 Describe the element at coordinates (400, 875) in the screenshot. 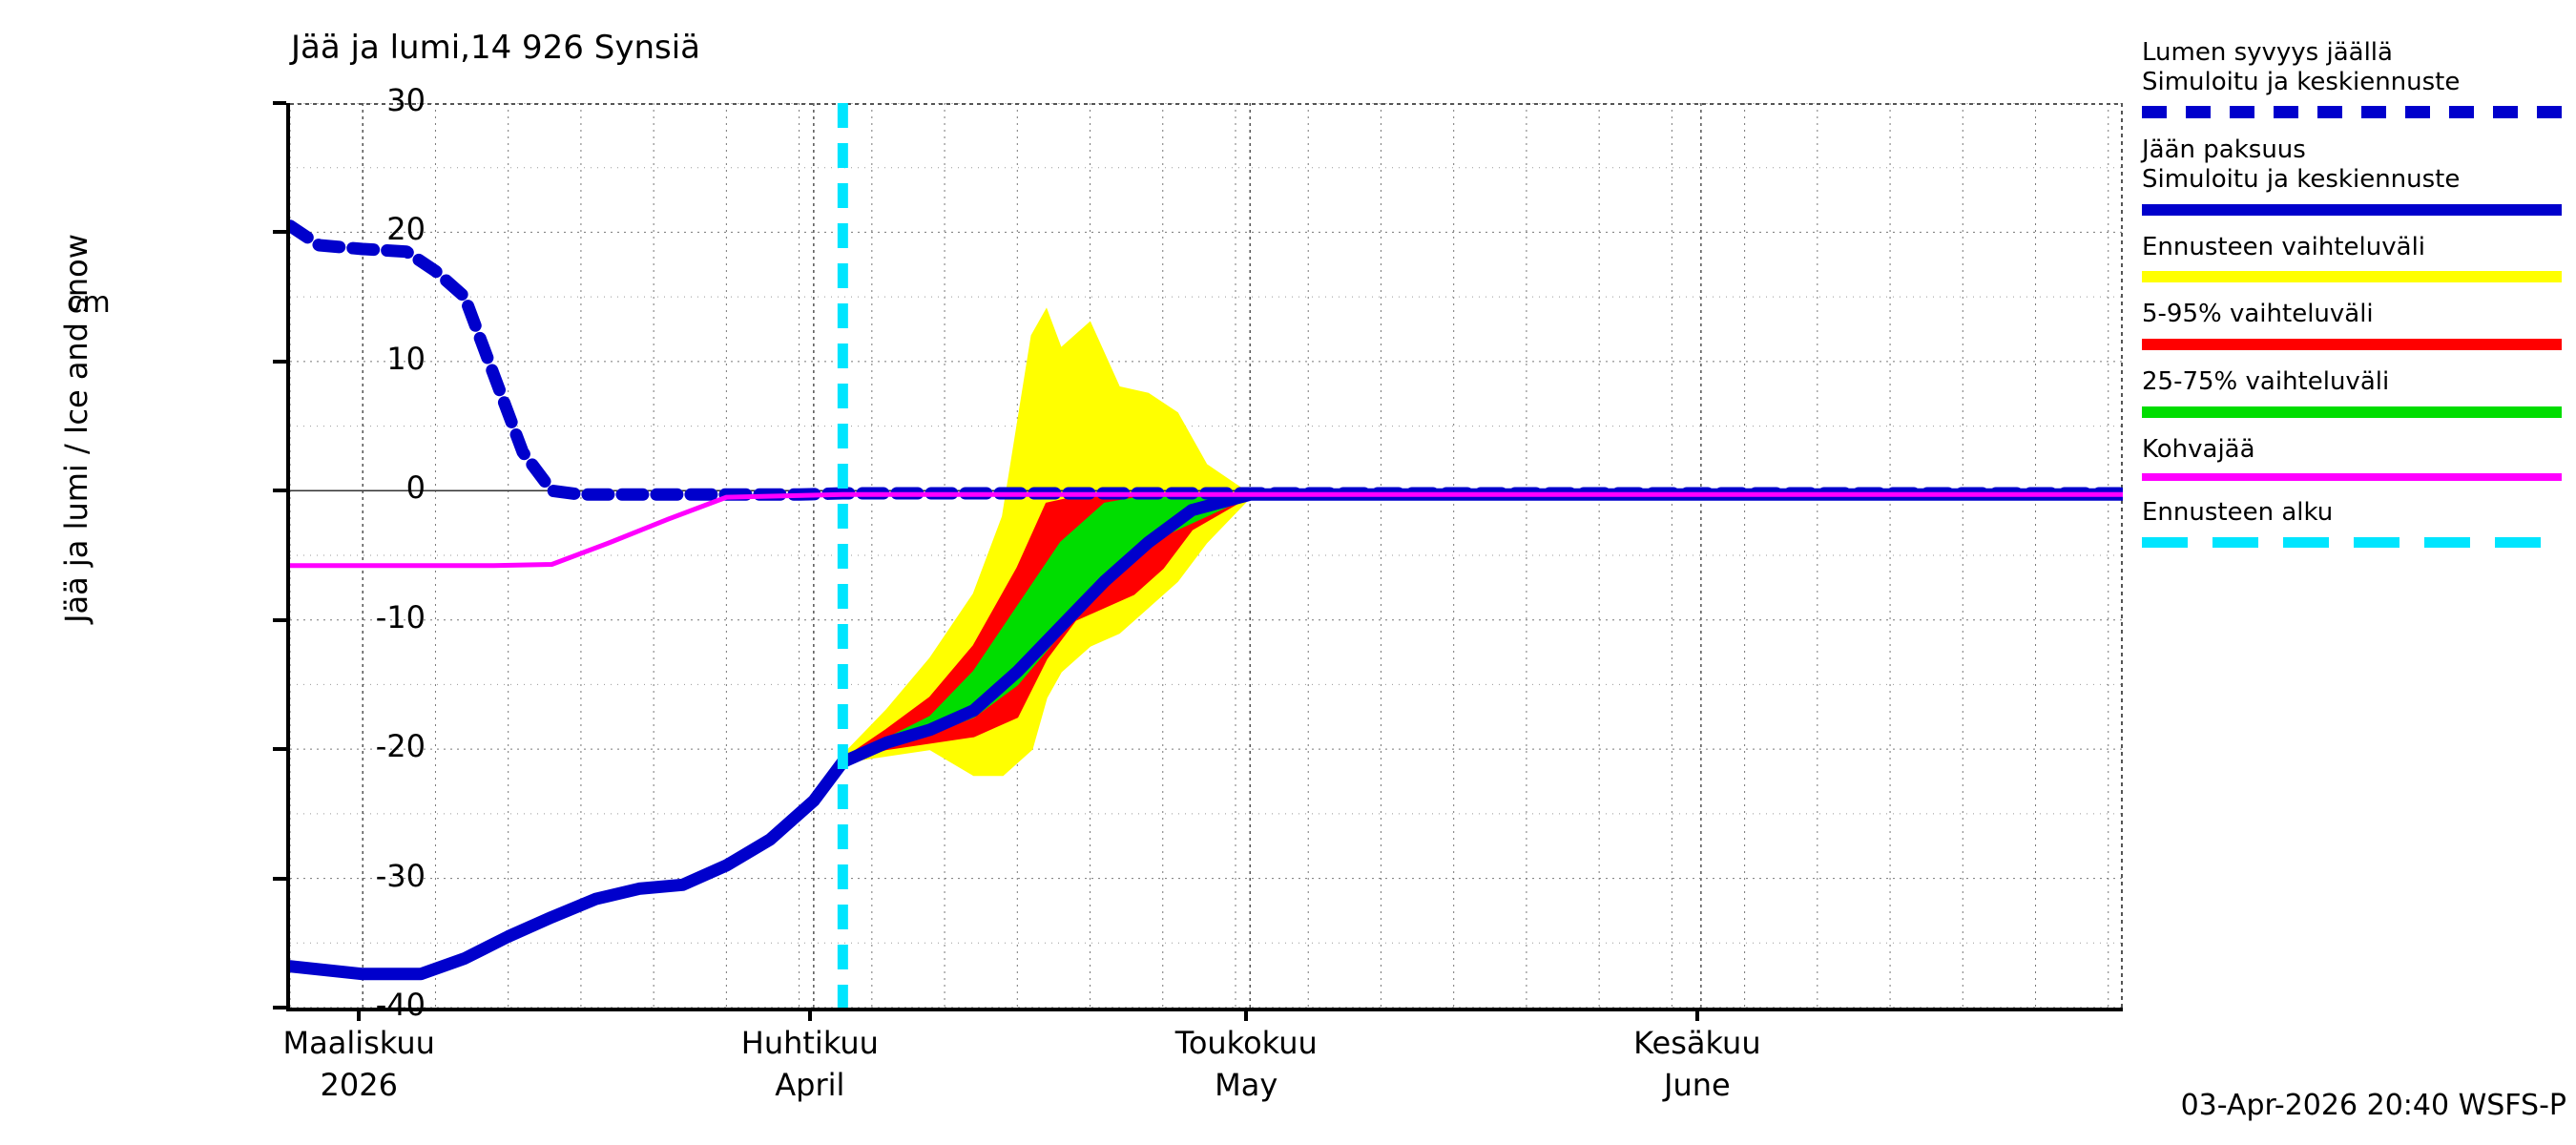

I see `y-tick-label: -30` at that location.